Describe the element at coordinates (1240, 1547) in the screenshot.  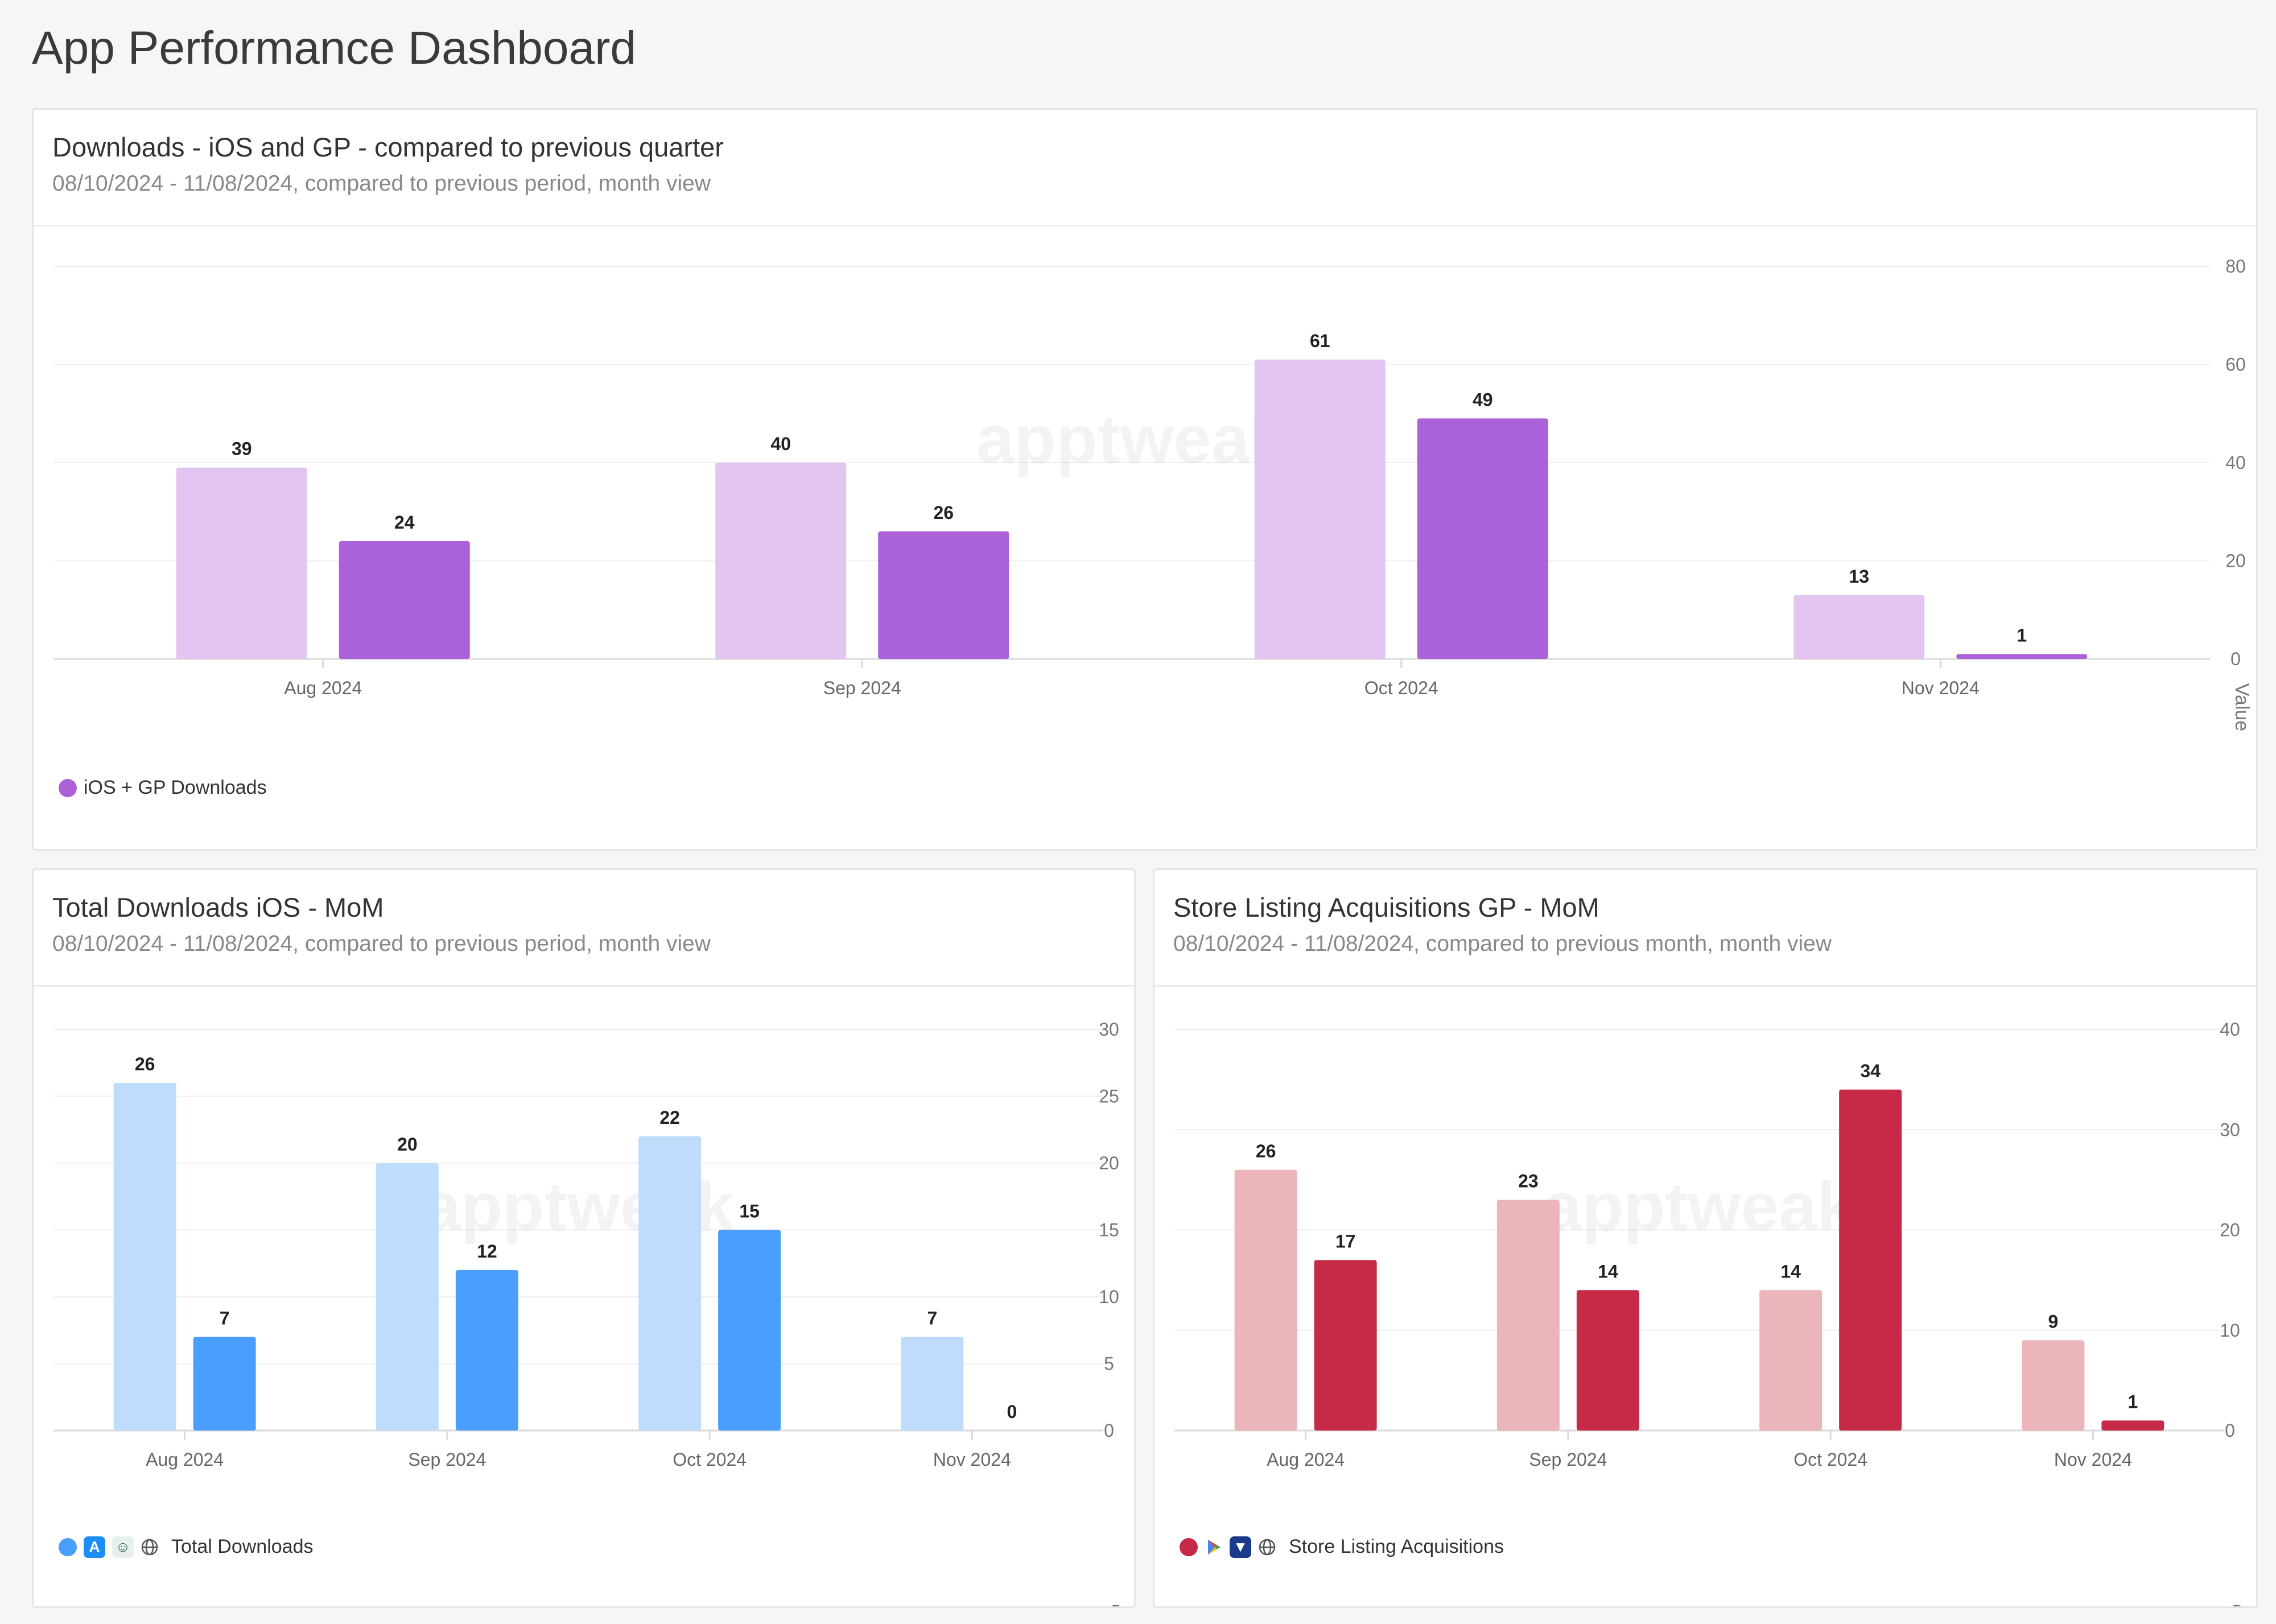
I see `app-shield-icon: ▼` at that location.